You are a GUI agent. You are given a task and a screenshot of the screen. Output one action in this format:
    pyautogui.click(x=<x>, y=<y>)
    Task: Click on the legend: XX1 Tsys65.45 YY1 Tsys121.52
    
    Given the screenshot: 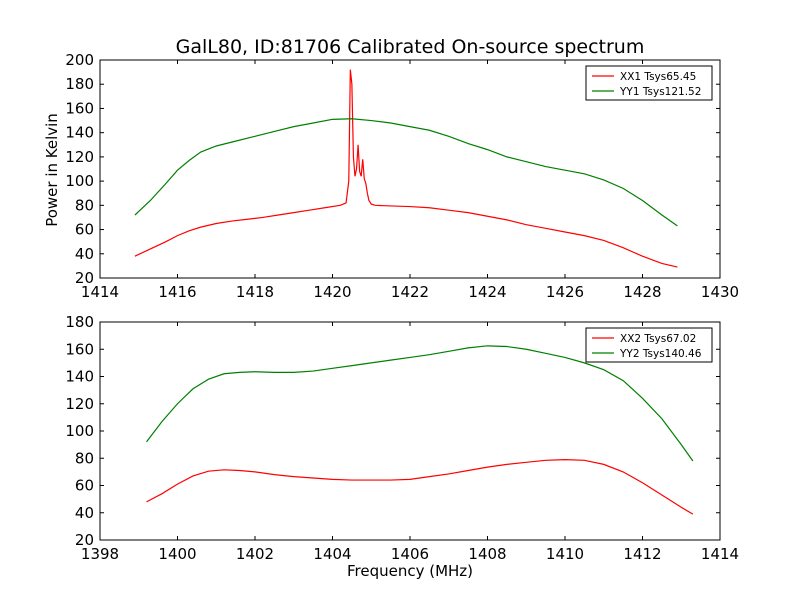 What is the action you would take?
    pyautogui.click(x=649, y=83)
    